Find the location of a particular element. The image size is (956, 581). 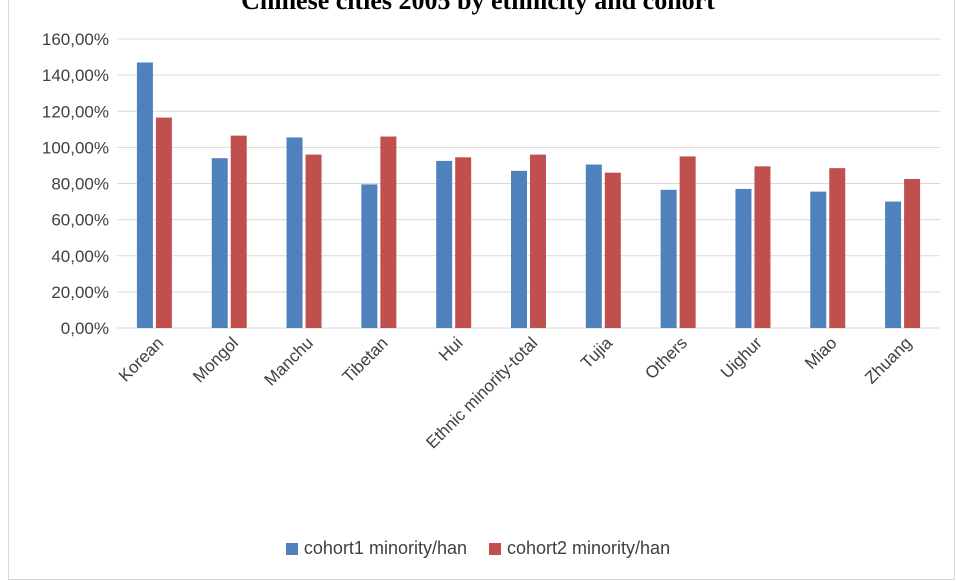

bar-series-1-others is located at coordinates (668, 258).